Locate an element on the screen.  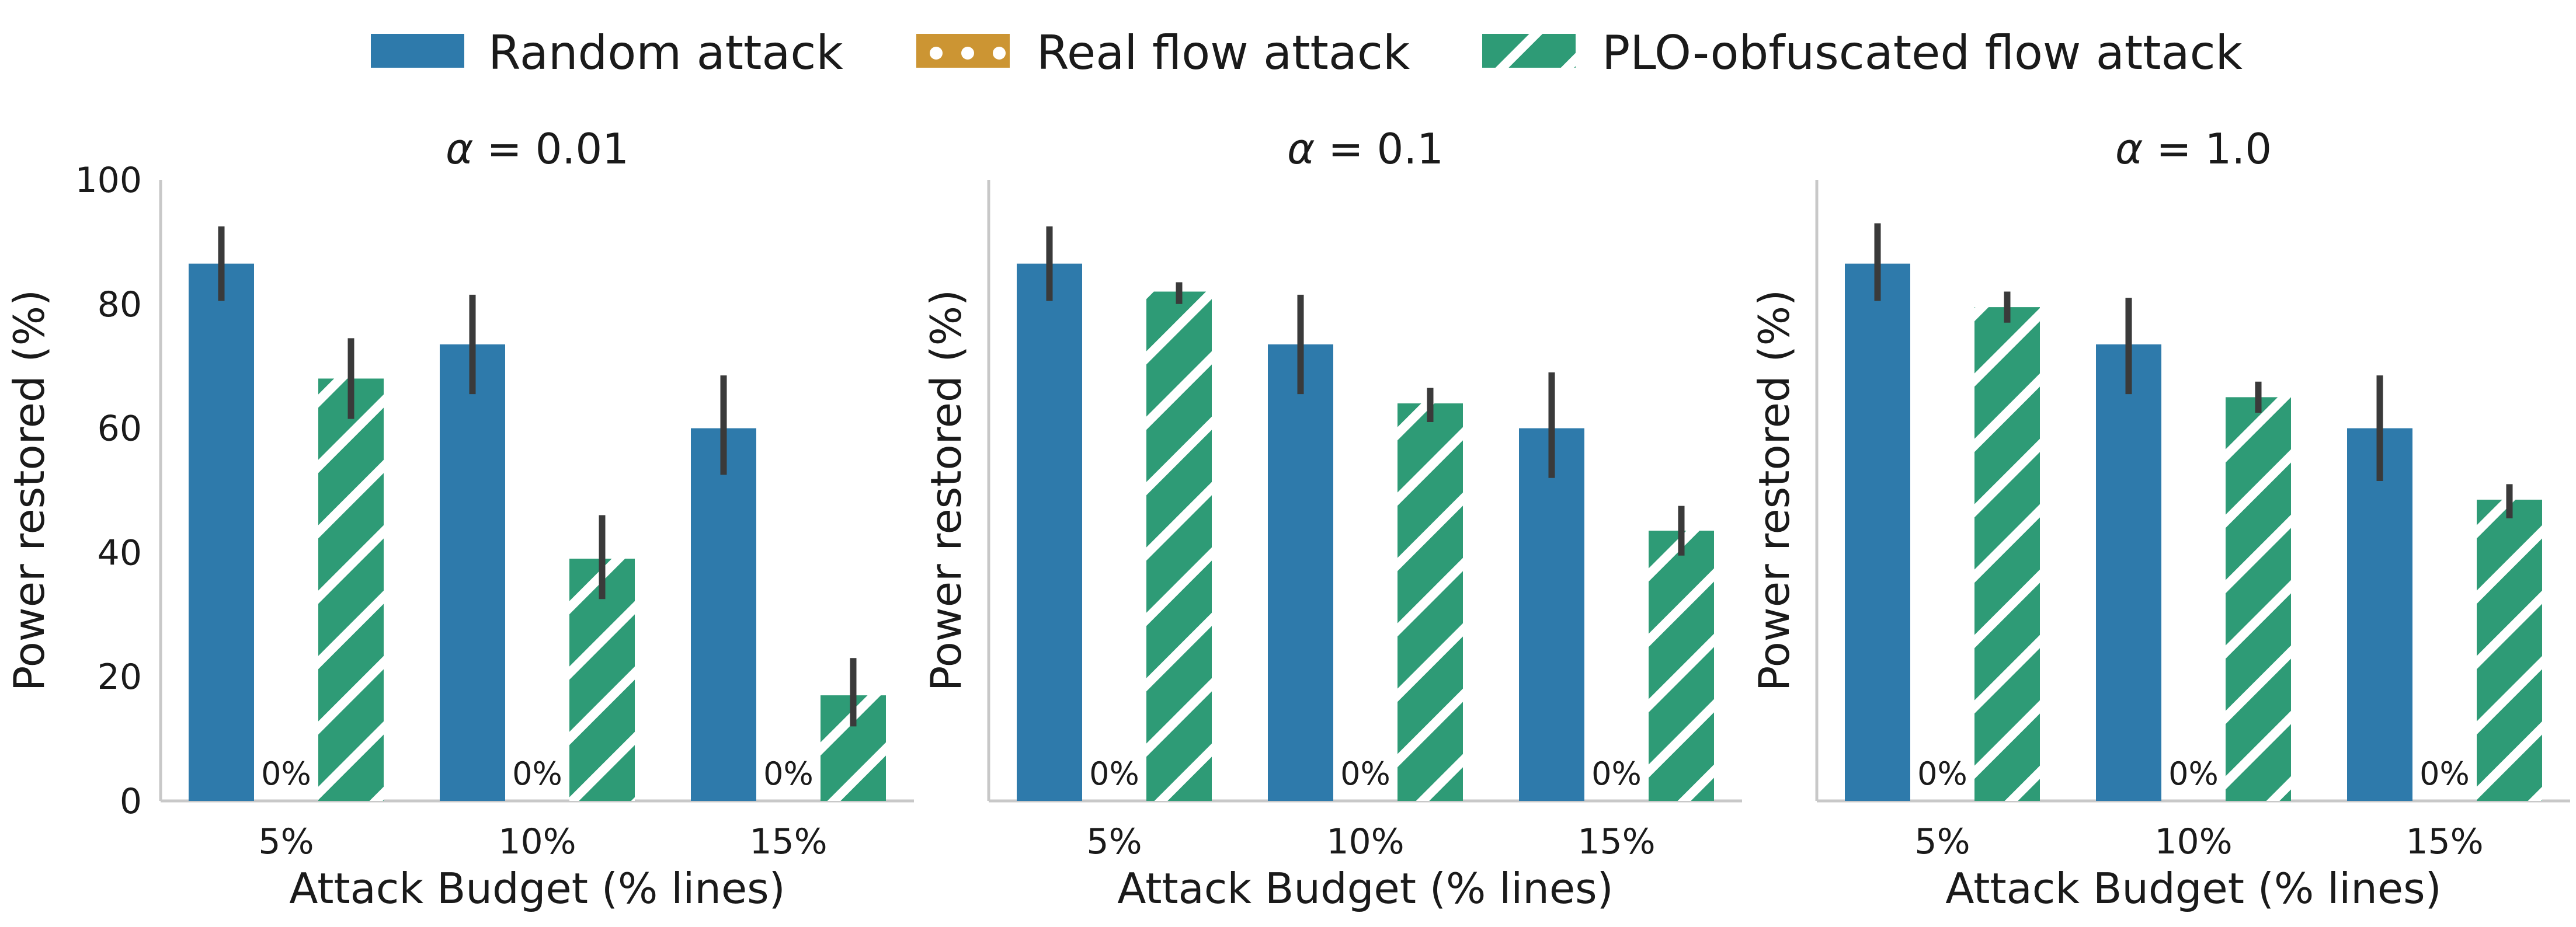
panel-title: α = 1.0 is located at coordinates (2193, 148).